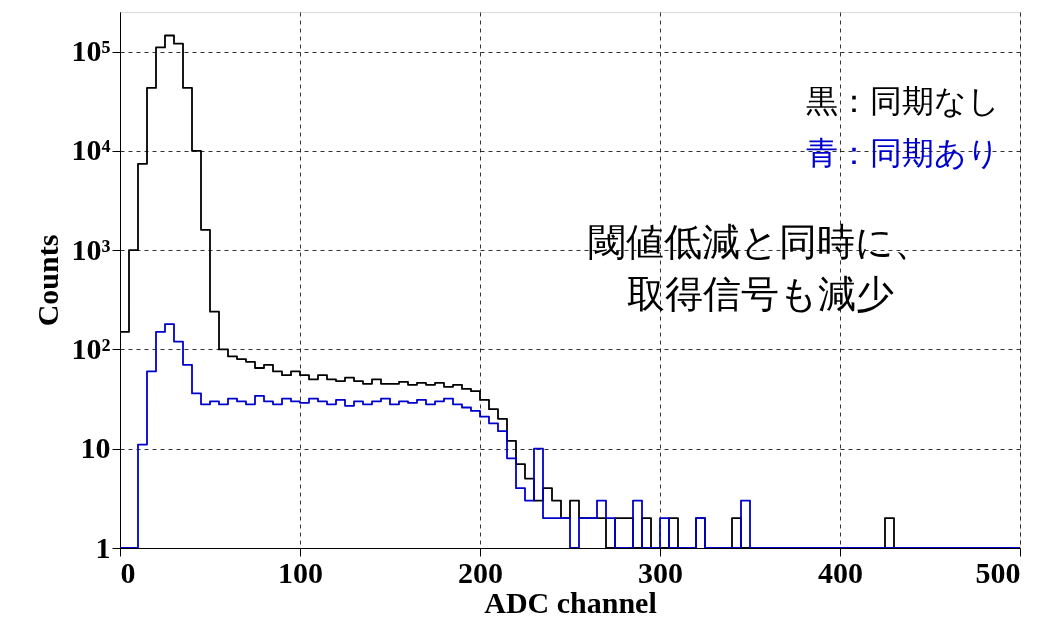 The height and width of the screenshot is (628, 1058). I want to click on y-tick-label: 10⁵, so click(91, 51).